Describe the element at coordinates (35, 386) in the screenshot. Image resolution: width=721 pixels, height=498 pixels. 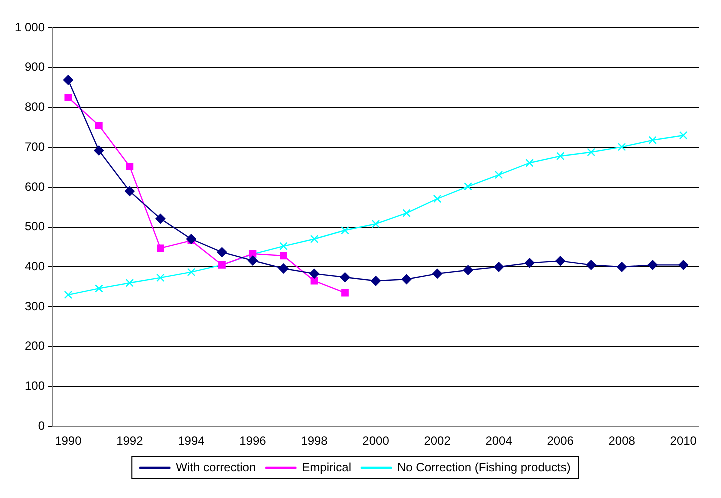
I see `y-tick-label: 100` at that location.